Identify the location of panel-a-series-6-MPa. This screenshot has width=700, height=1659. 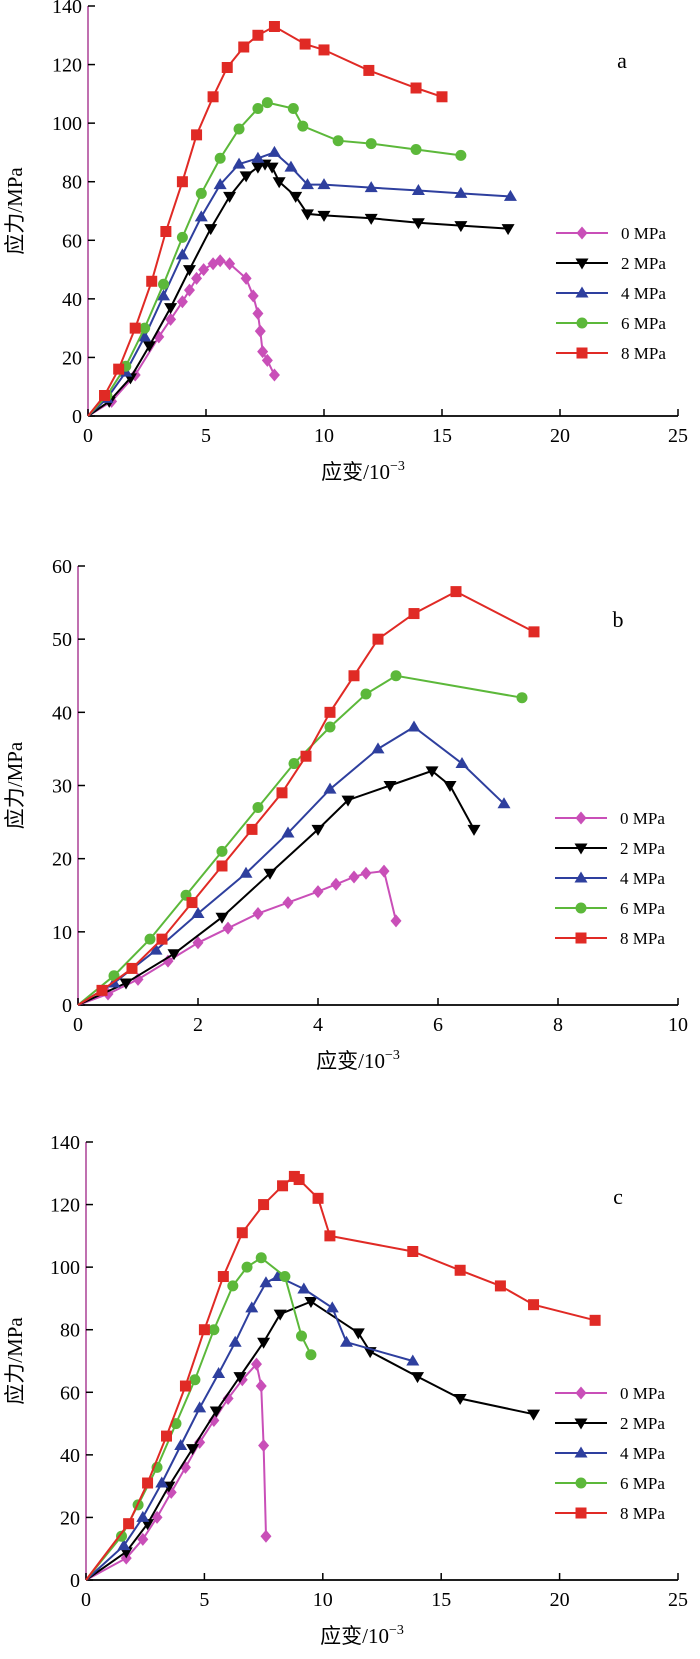
(277, 257).